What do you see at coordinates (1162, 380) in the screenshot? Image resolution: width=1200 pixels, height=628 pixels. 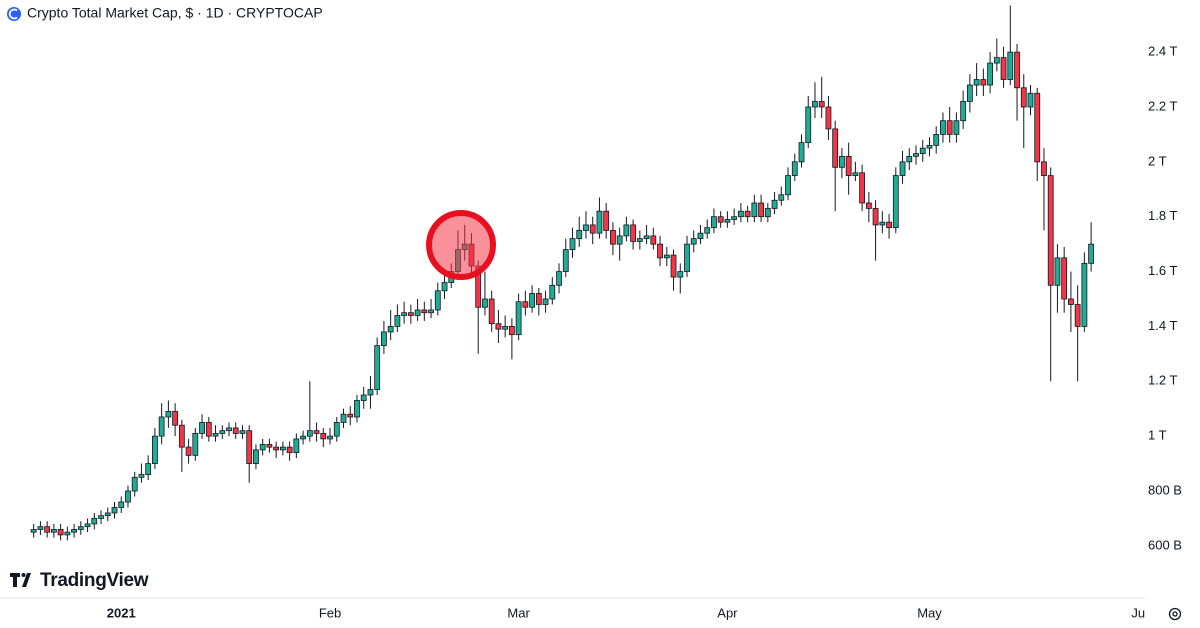 I see `y-tick-label: 1.2 T` at bounding box center [1162, 380].